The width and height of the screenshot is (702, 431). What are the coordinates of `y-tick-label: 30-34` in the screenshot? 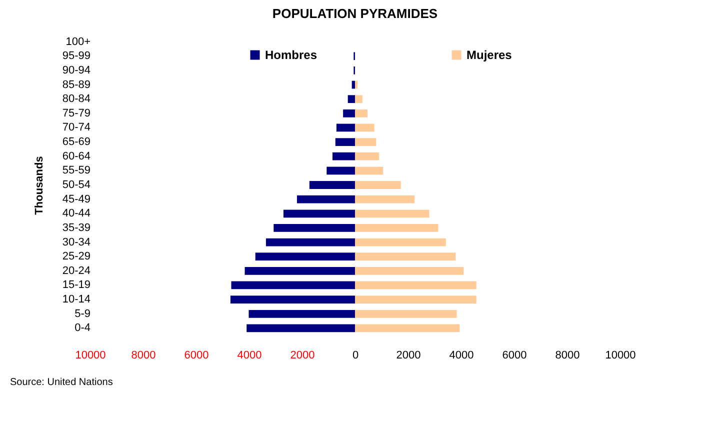 It's located at (76, 242).